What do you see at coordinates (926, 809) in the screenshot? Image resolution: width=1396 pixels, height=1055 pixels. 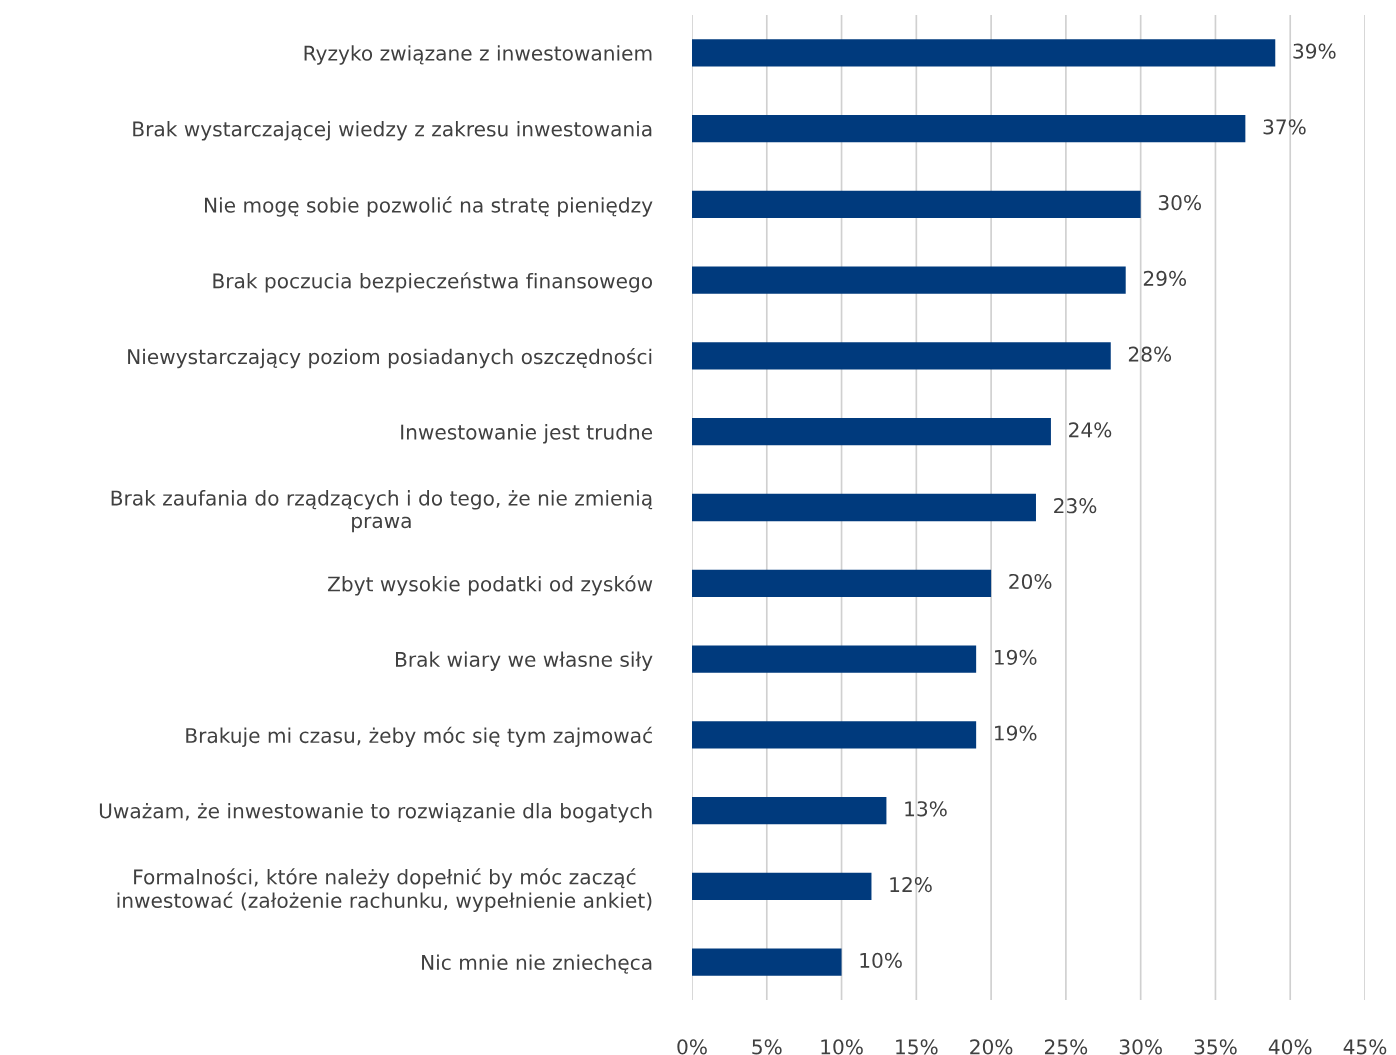 I see `data-label: 13%` at bounding box center [926, 809].